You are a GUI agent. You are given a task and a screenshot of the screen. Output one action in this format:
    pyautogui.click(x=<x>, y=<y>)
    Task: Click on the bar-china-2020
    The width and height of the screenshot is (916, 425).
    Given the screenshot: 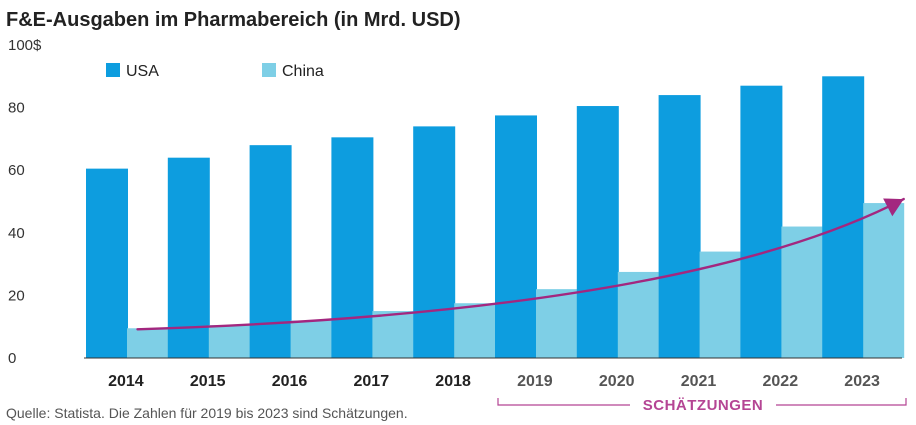 What is the action you would take?
    pyautogui.click(x=638, y=314)
    